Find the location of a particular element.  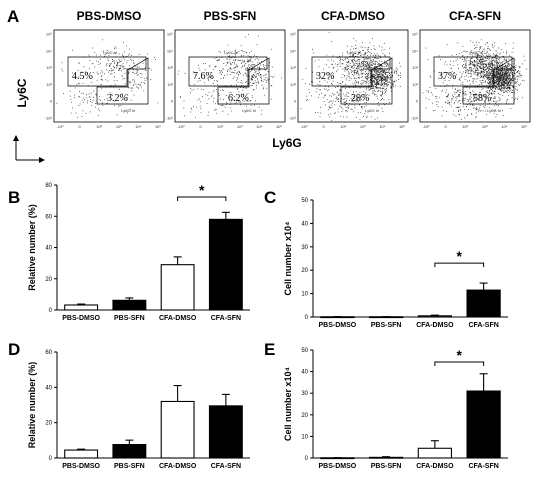

y-tick-label: 80 is located at coordinates (48, 186).